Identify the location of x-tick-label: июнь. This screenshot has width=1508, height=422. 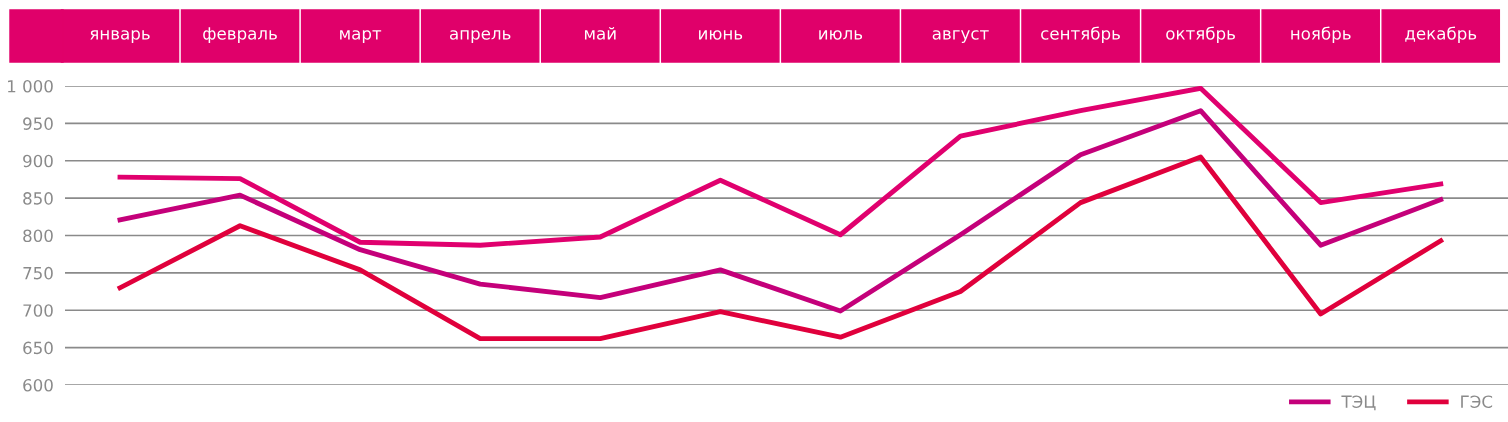
(721, 35).